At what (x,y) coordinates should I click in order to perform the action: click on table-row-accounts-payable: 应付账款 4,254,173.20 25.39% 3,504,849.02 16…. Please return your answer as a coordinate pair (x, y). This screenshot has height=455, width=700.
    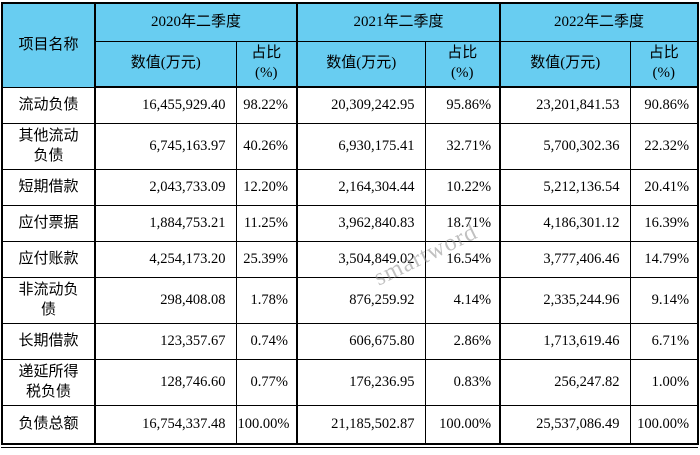
    Looking at the image, I should click on (350, 259).